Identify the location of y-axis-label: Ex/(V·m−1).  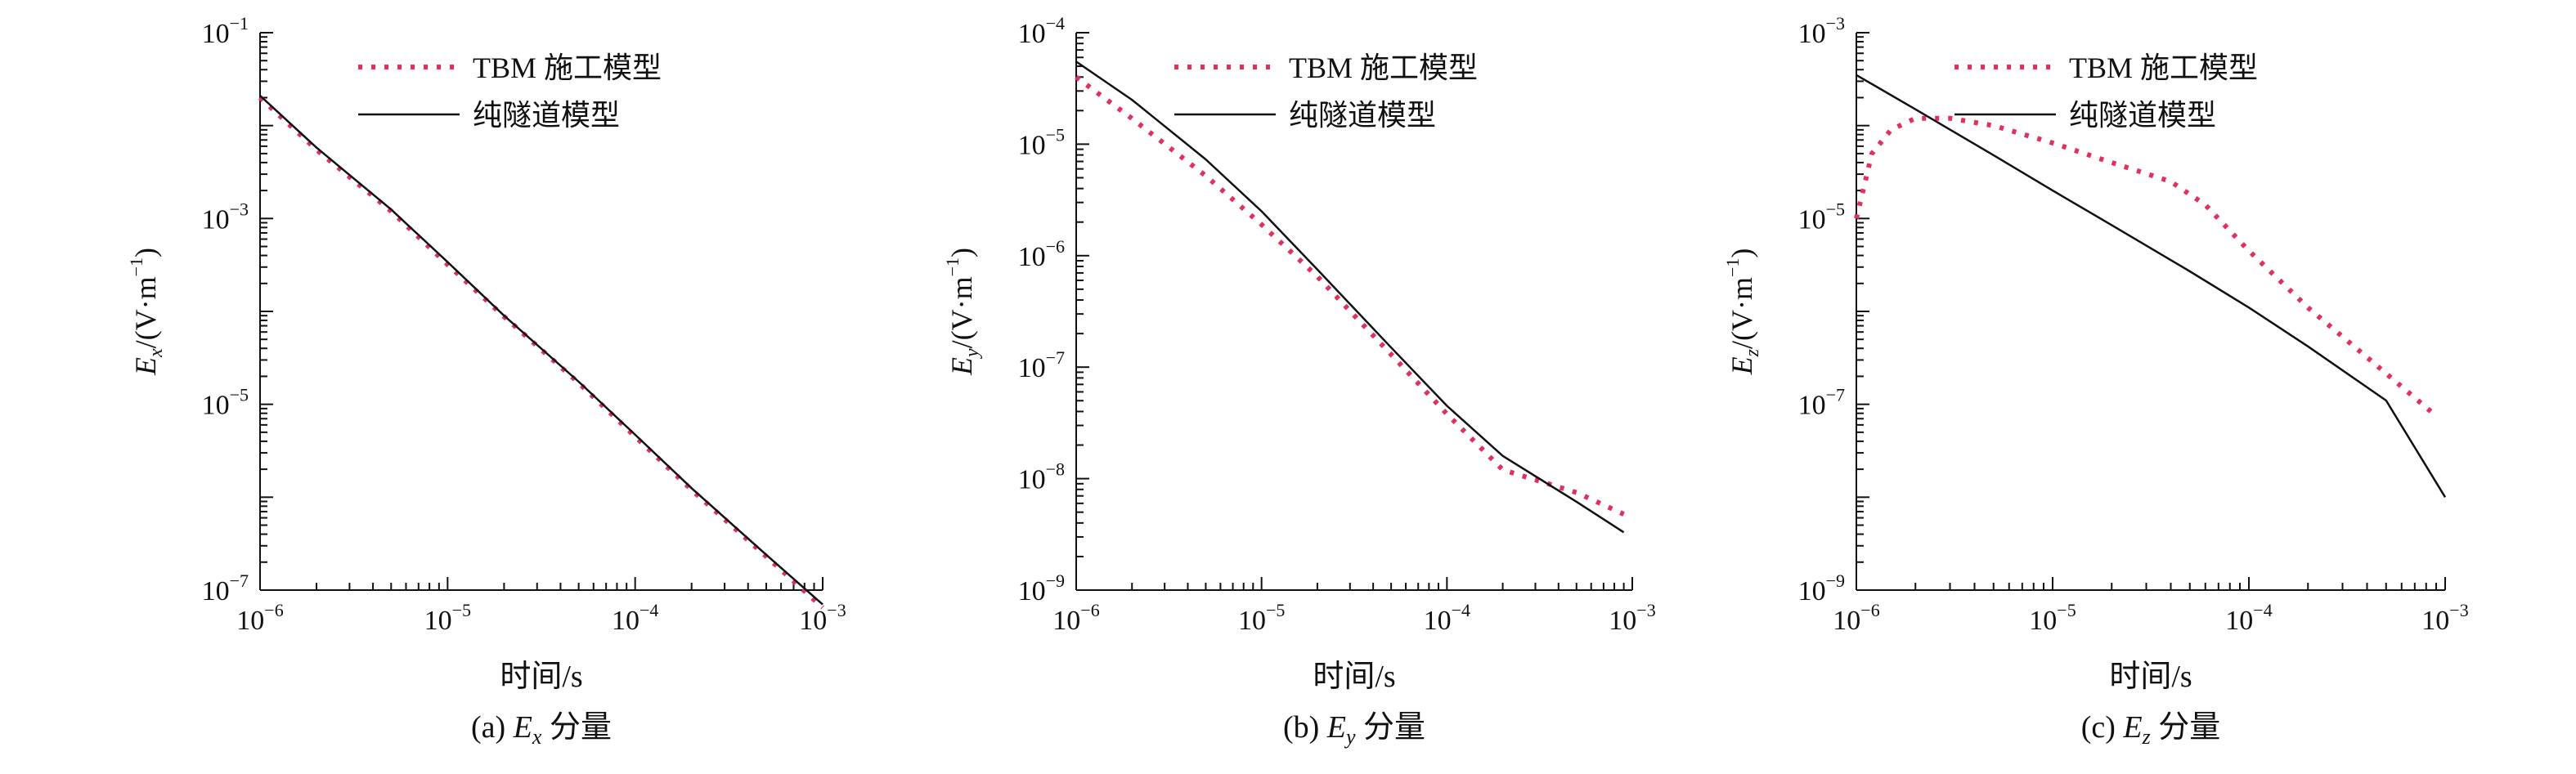
(146, 312).